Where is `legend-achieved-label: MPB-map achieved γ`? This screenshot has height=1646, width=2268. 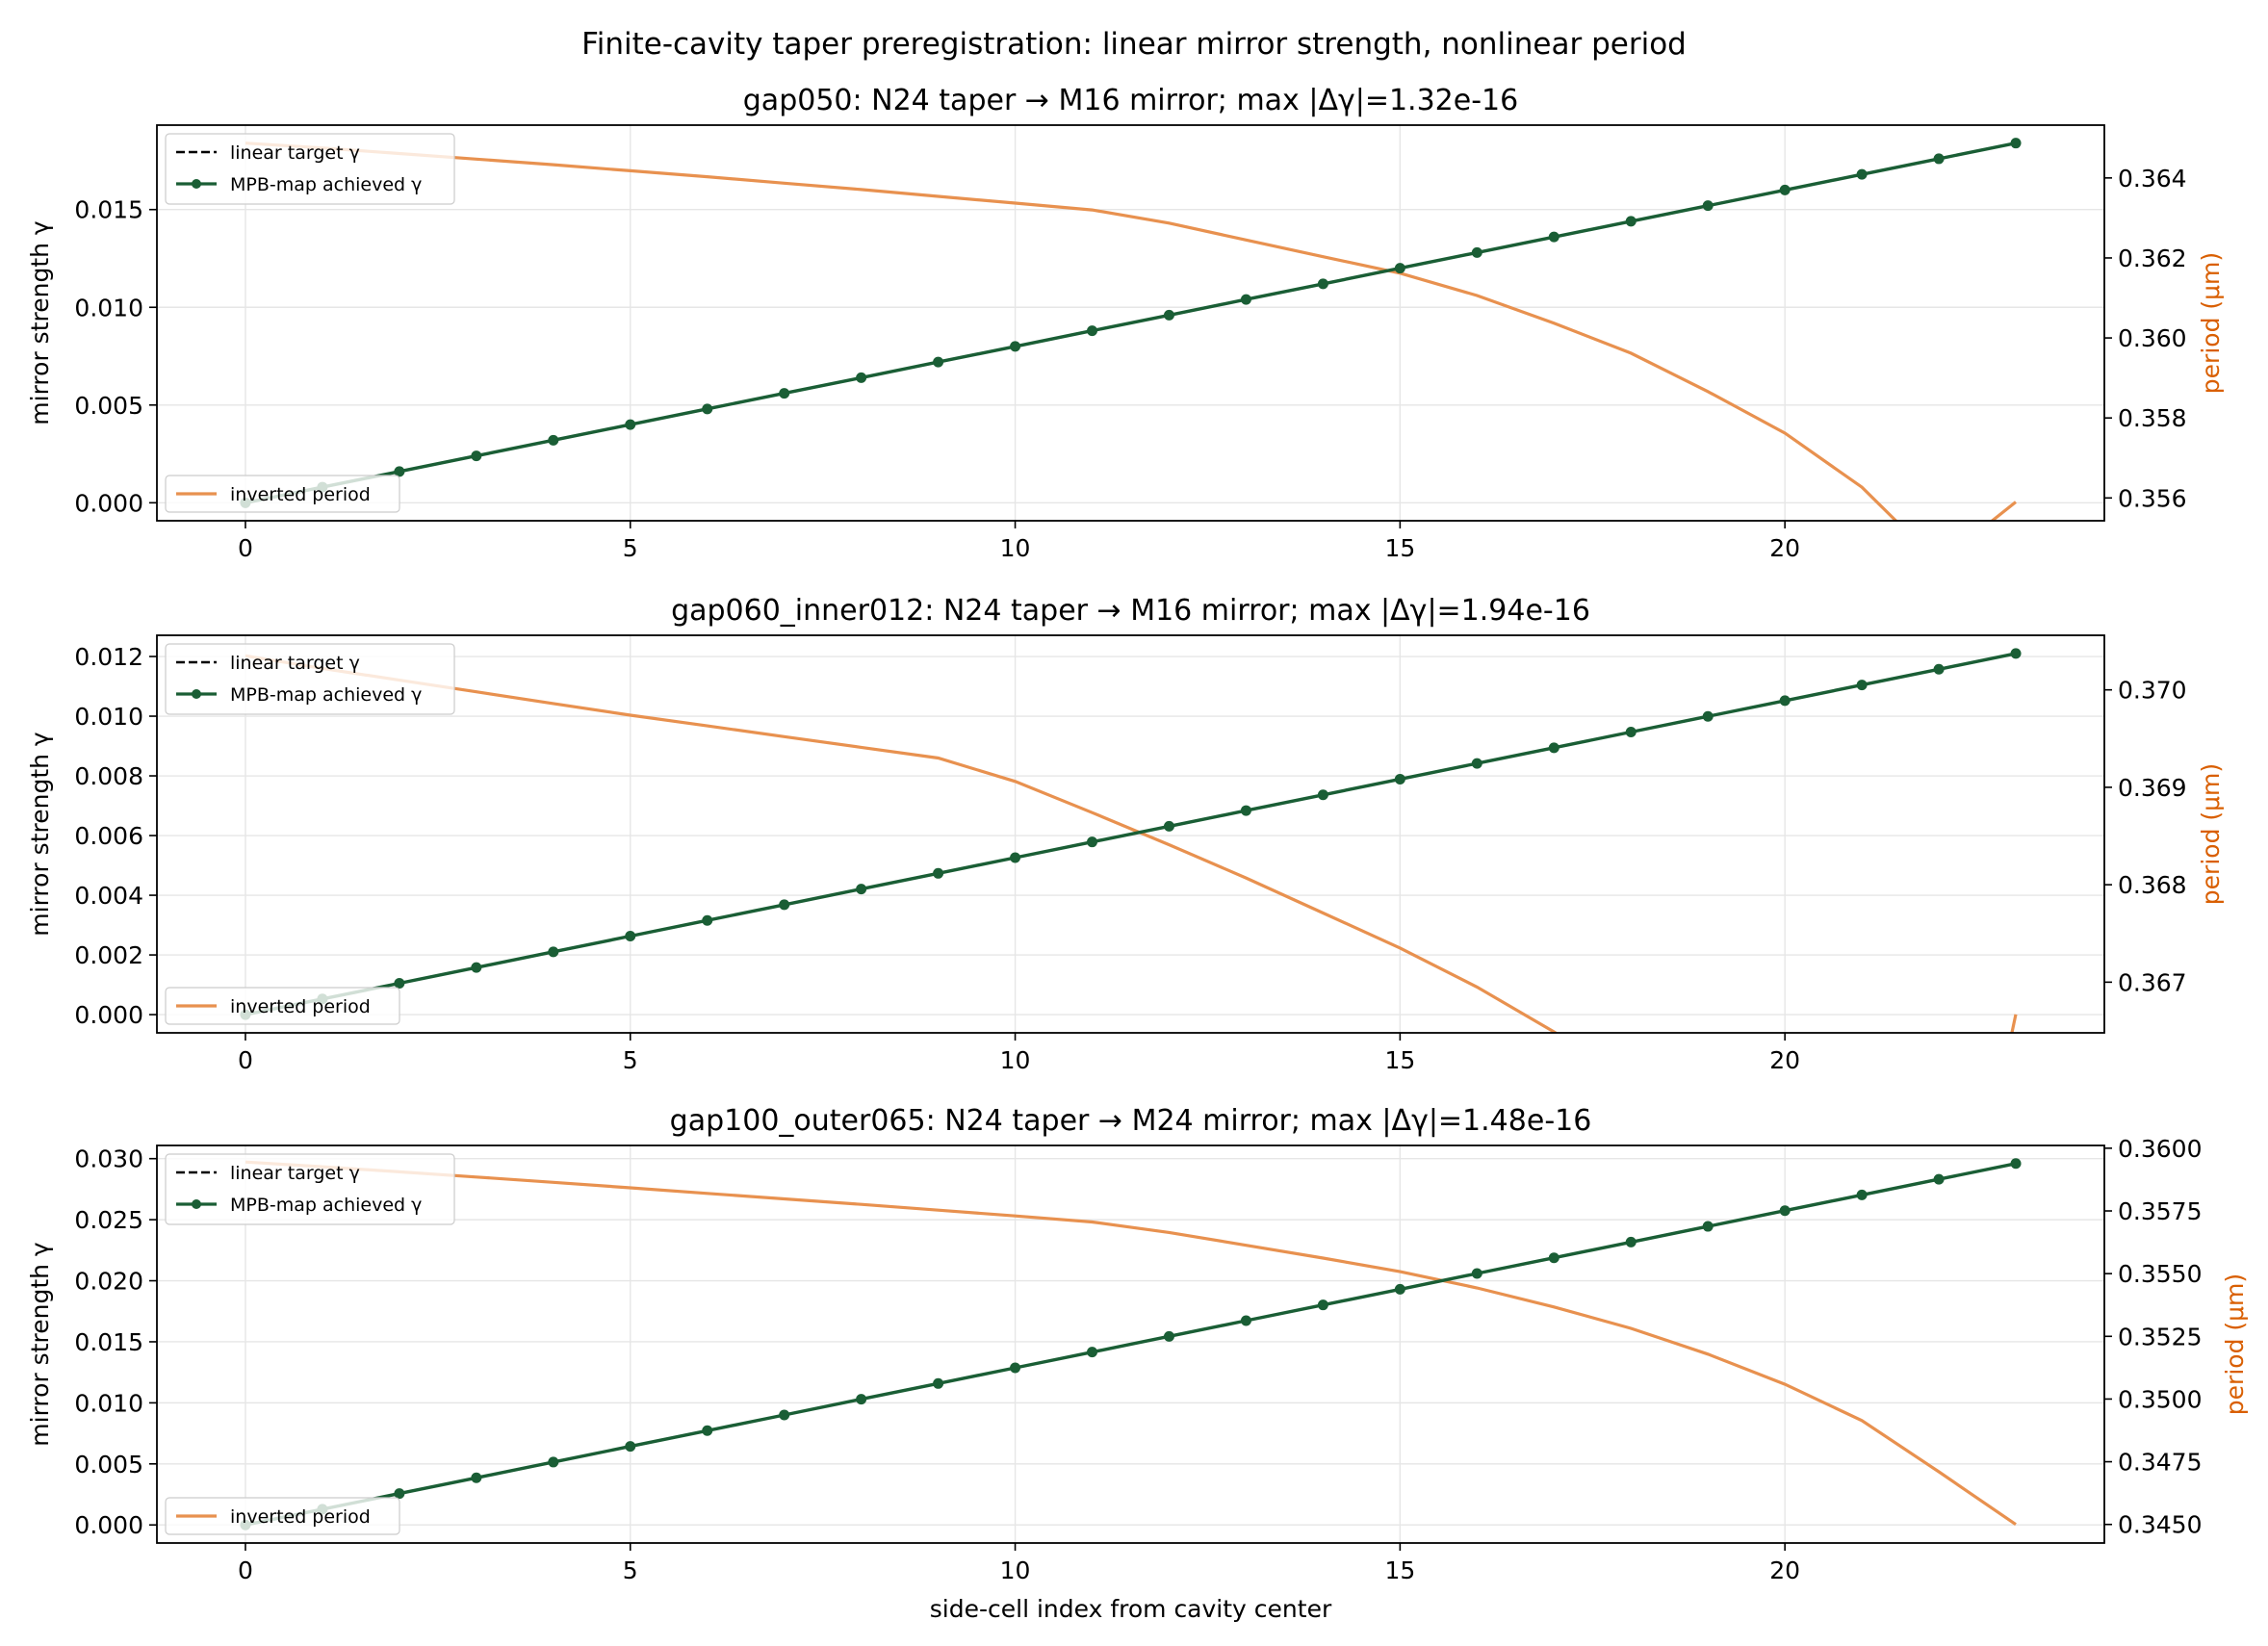
legend-achieved-label: MPB-map achieved γ is located at coordinates (326, 695).